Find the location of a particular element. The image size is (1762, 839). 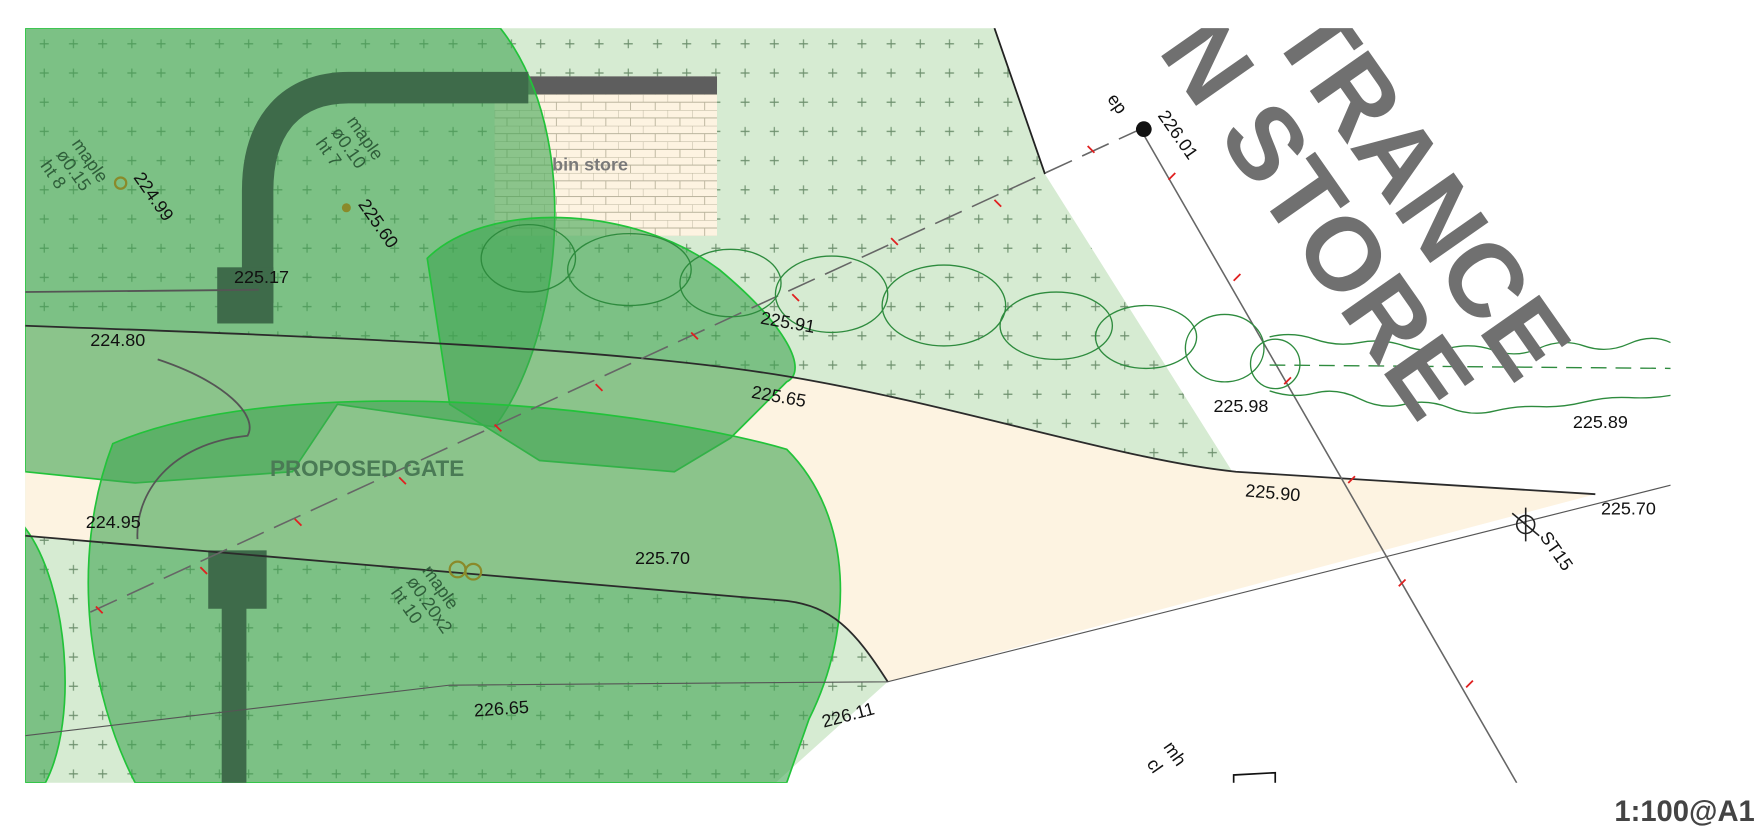

level: 224.95 is located at coordinates (113, 522).